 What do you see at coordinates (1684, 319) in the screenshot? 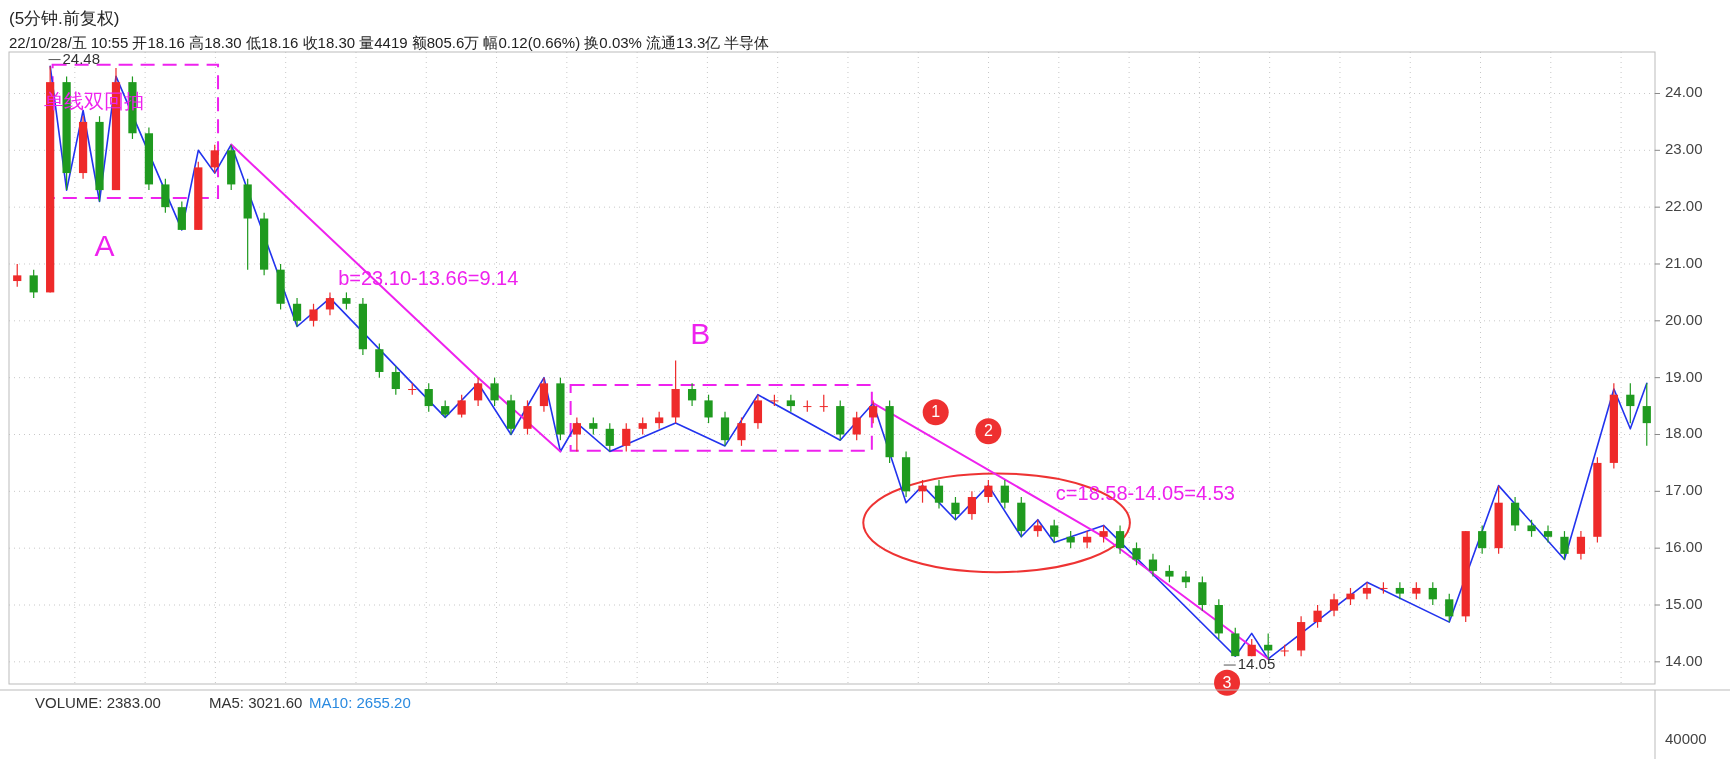
I see `y-tick-label: 20.00` at bounding box center [1684, 319].